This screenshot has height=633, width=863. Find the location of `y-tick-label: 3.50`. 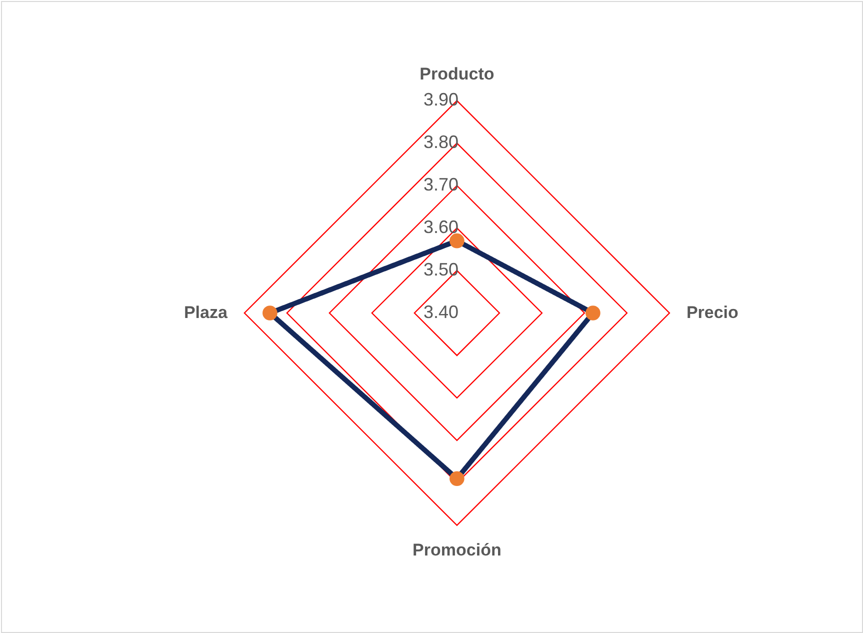

y-tick-label: 3.50 is located at coordinates (441, 270).